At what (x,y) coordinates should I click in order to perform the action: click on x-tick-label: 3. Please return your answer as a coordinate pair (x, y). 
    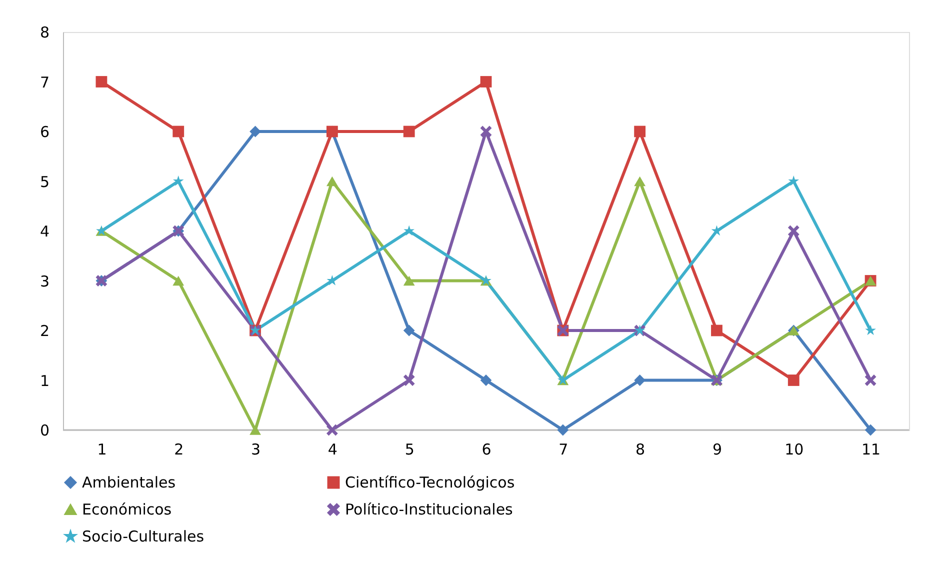
    Looking at the image, I should click on (256, 449).